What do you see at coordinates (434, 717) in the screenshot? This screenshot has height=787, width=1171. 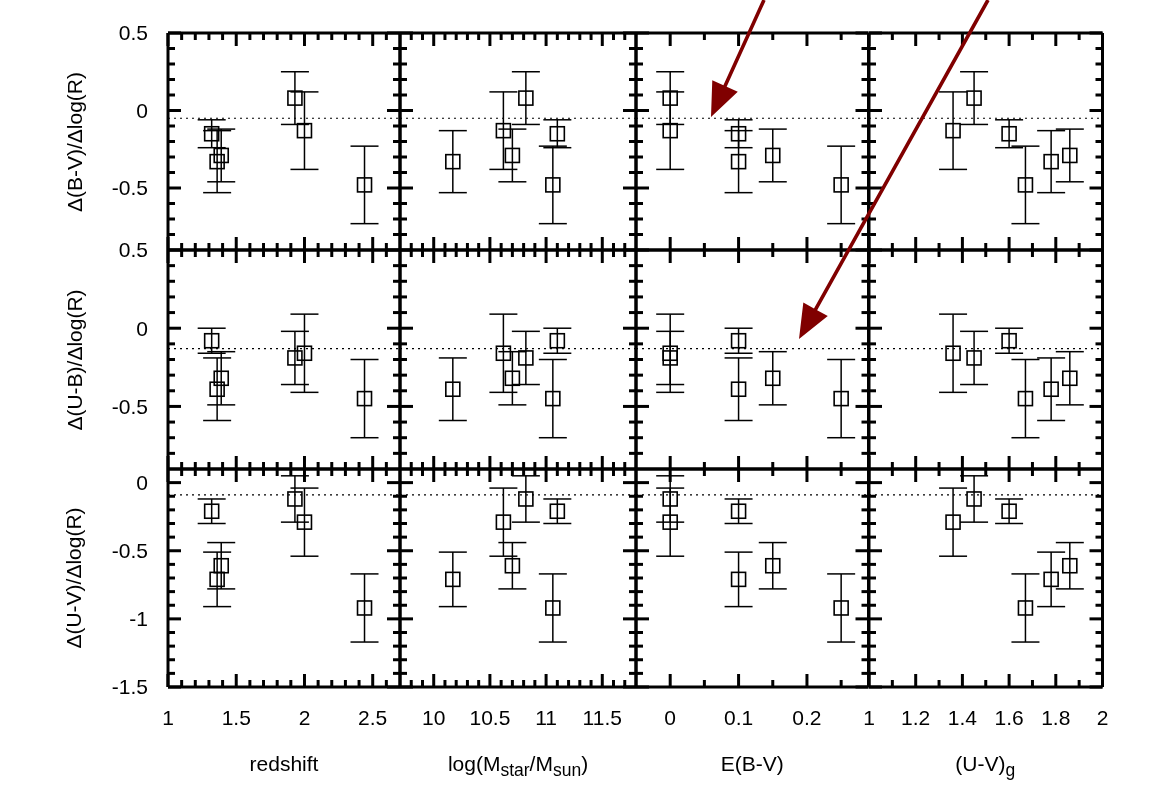 I see `x-tick-label: 10` at bounding box center [434, 717].